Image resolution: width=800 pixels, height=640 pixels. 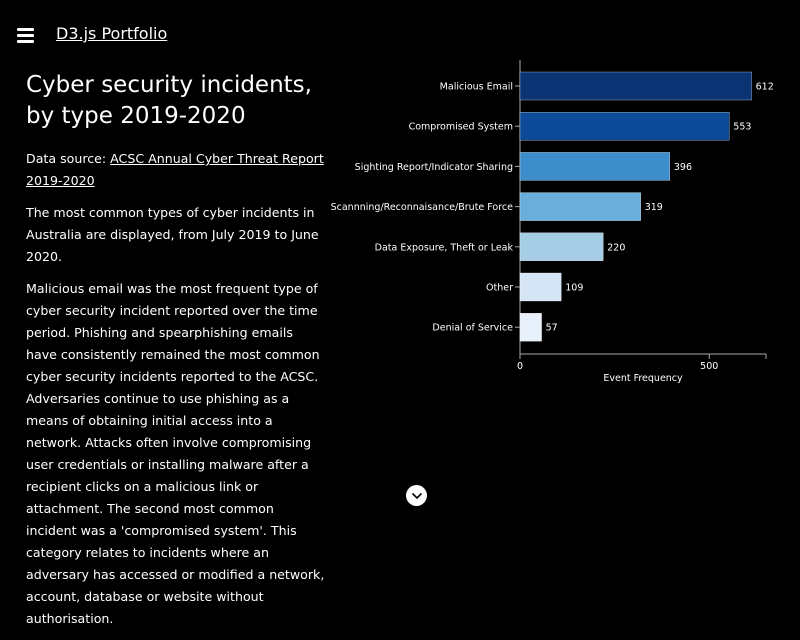 What do you see at coordinates (742, 127) in the screenshot?
I see `data-label: 553` at bounding box center [742, 127].